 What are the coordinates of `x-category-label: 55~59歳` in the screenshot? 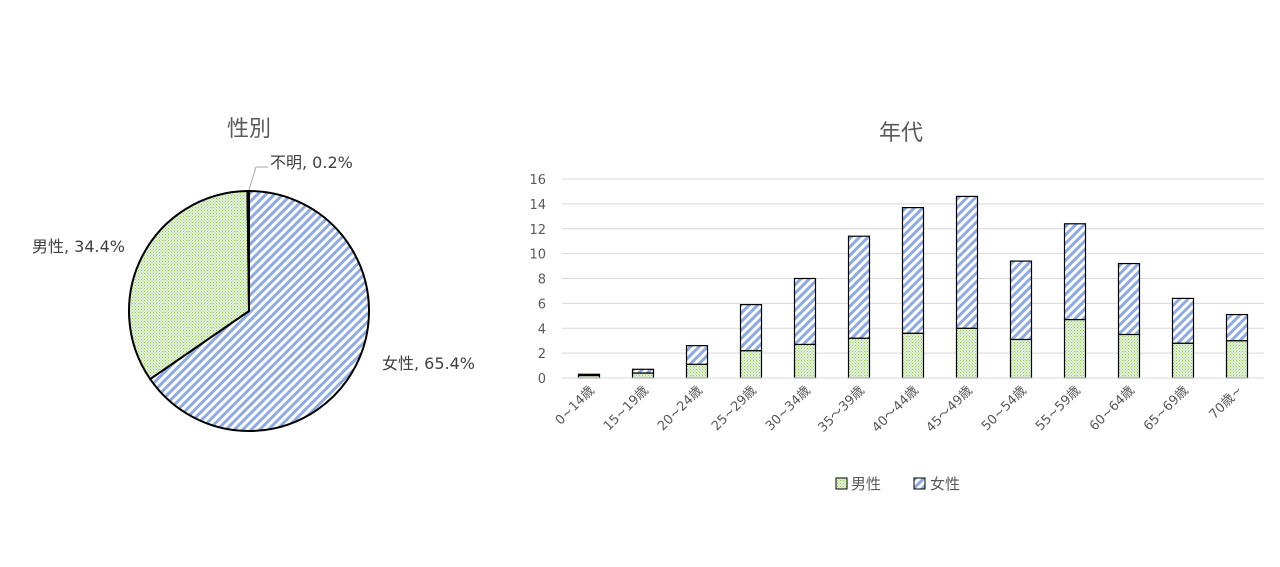 It's located at (1058, 408).